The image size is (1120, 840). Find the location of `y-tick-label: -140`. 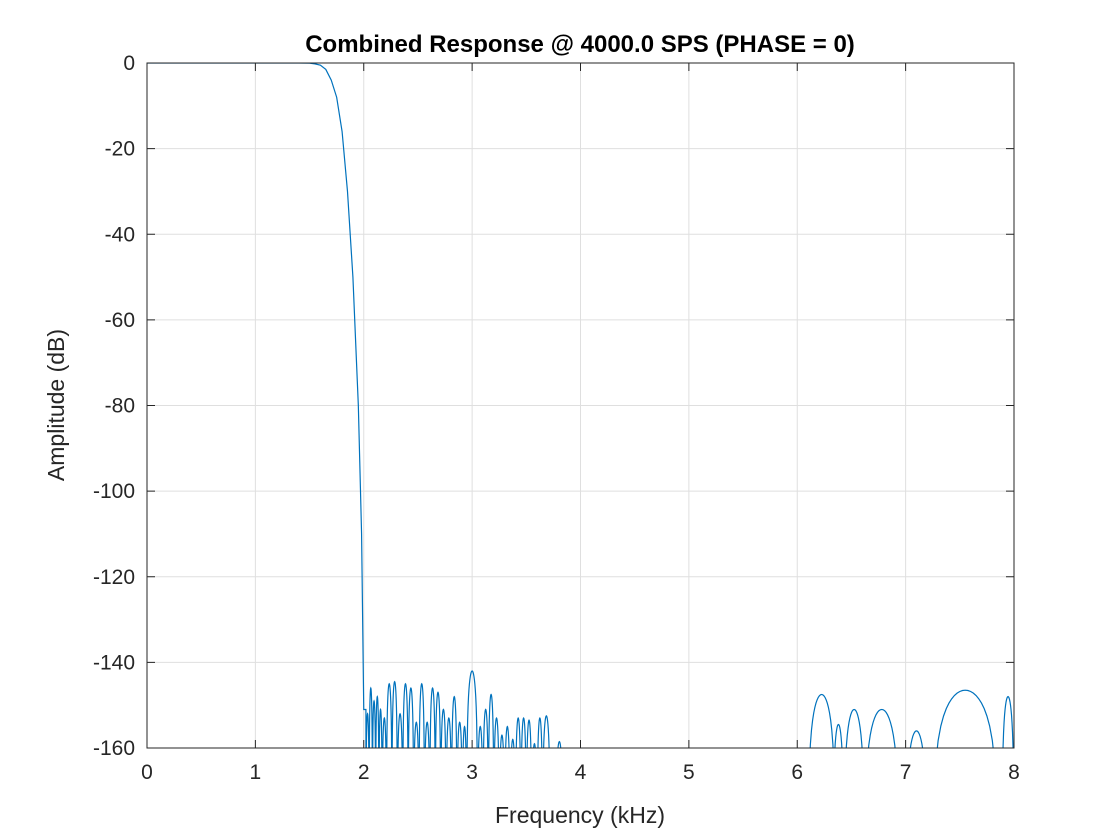

y-tick-label: -140 is located at coordinates (114, 662).